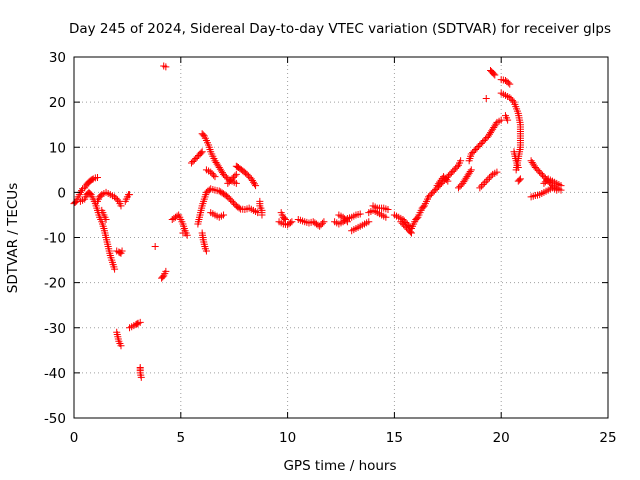  I want to click on y-tick-label: -30, so click(55, 329).